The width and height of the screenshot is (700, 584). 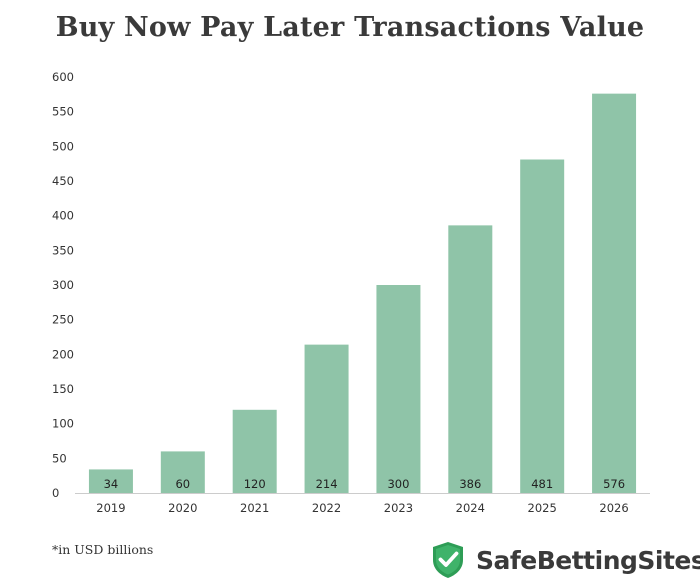 I want to click on y-tick-label: 250, so click(x=63, y=320).